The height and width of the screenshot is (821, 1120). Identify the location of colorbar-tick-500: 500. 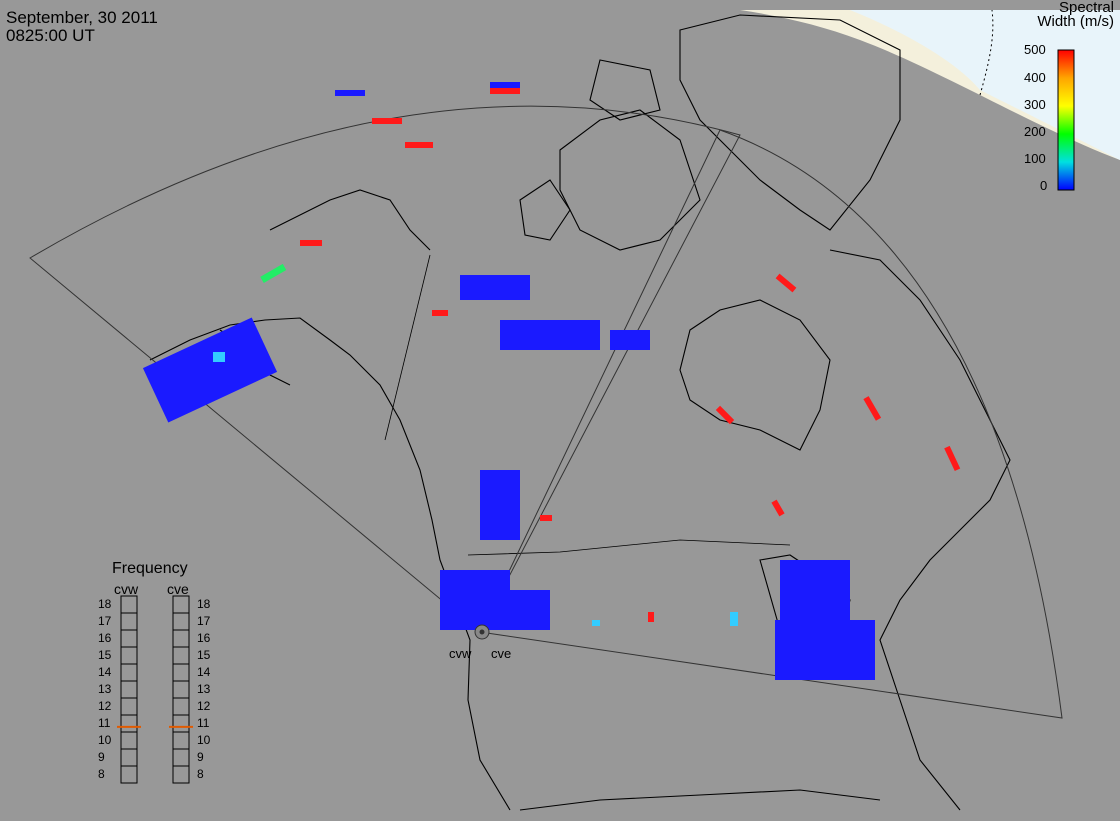
(1035, 49).